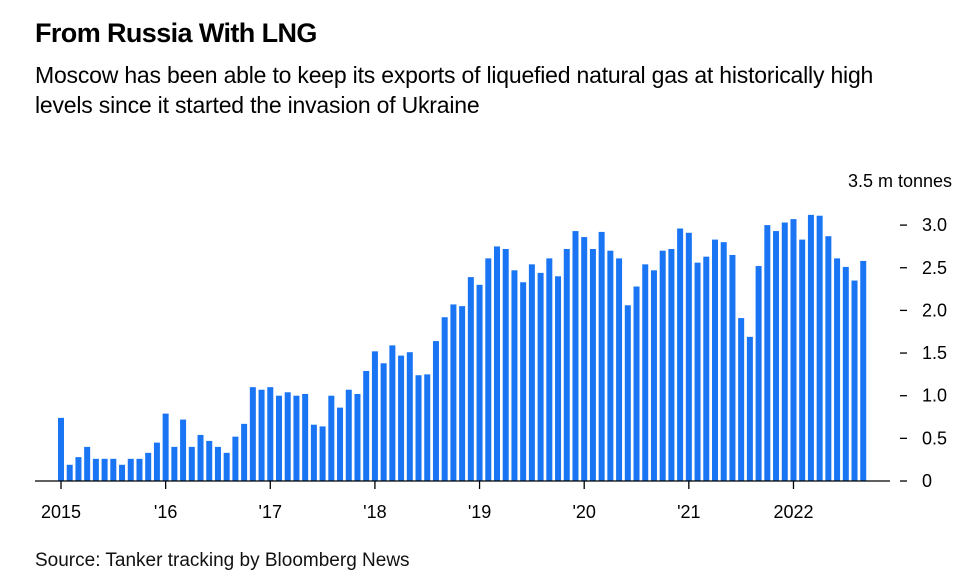 This screenshot has width=966, height=584. What do you see at coordinates (934, 396) in the screenshot?
I see `y-tick-label: 1.0` at bounding box center [934, 396].